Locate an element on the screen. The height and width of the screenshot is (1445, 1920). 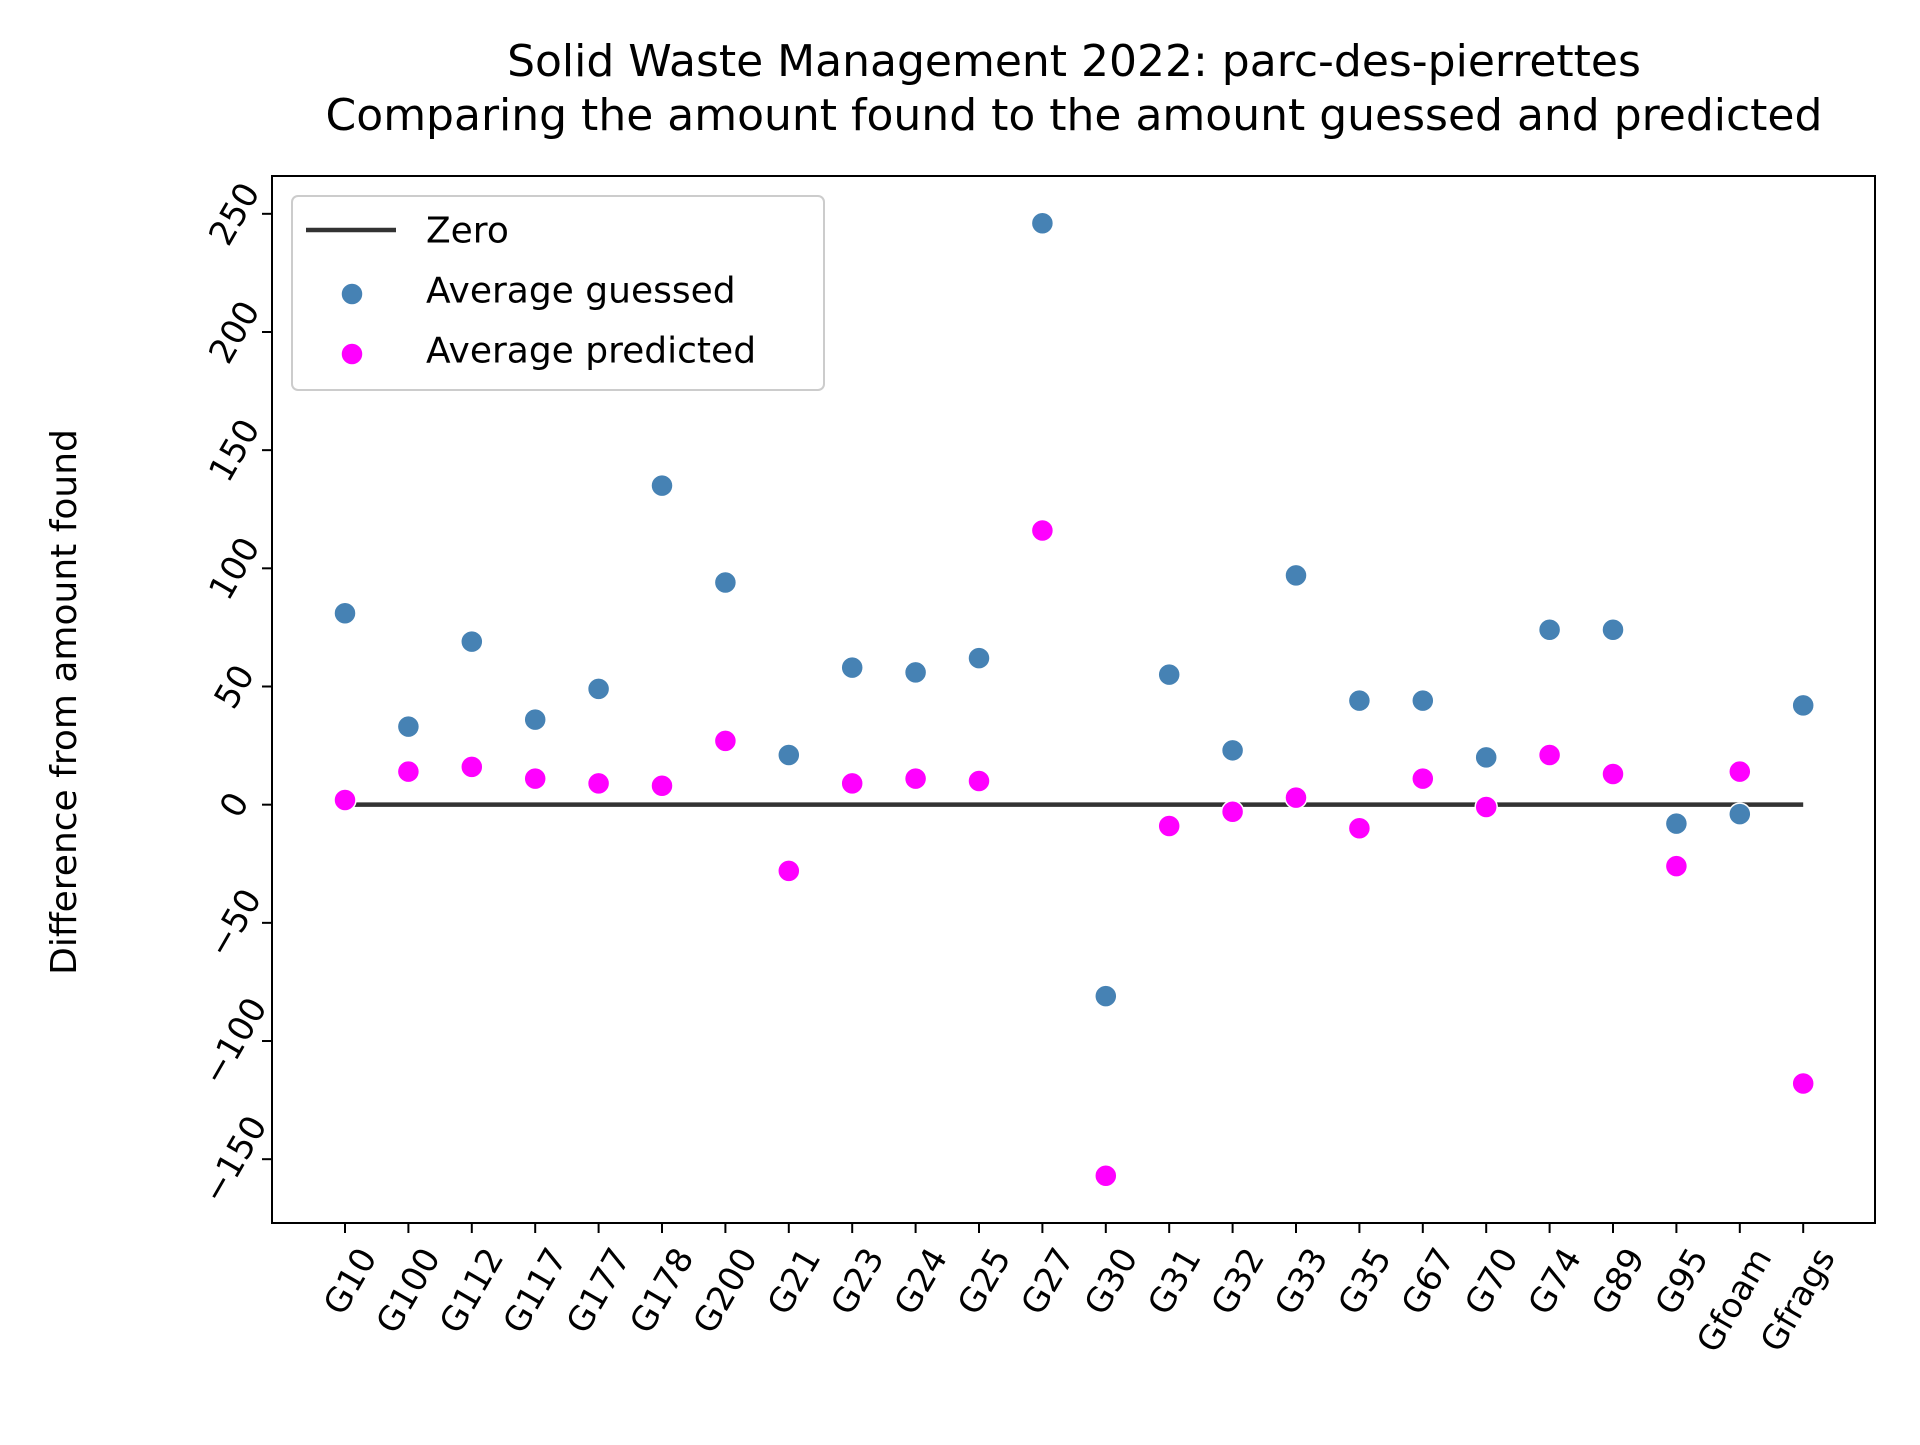
point-average-guessed-G10 is located at coordinates (345, 613).